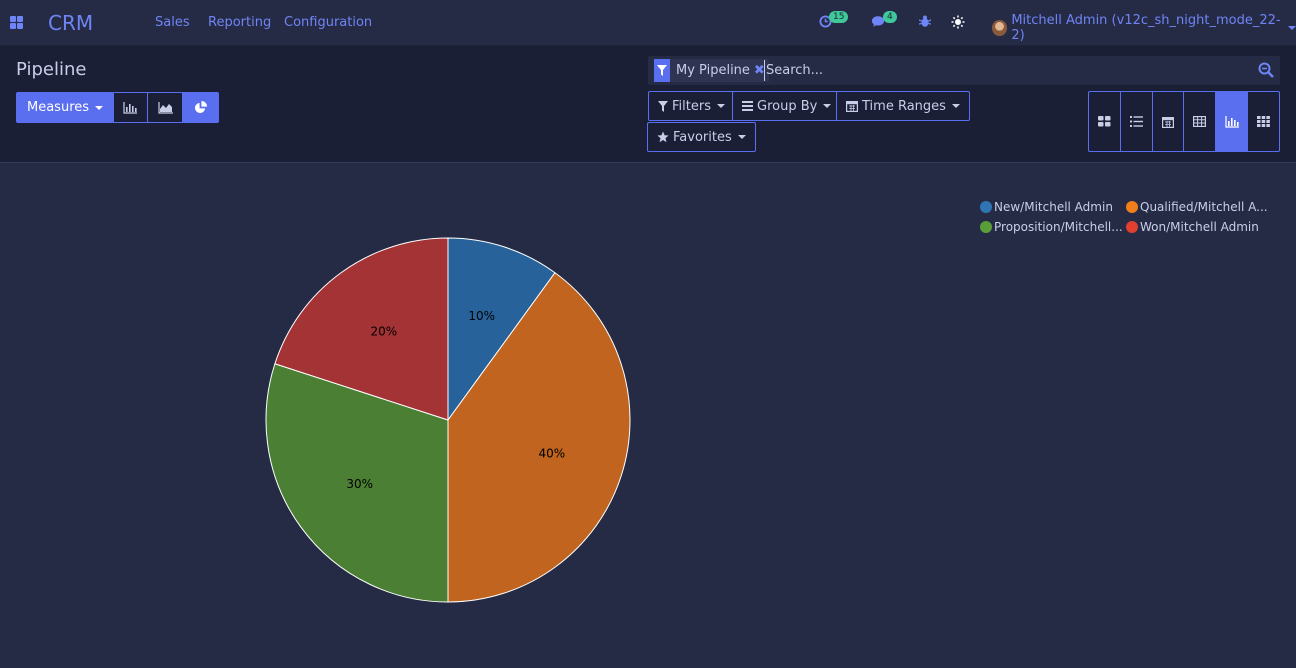 Image resolution: width=1296 pixels, height=668 pixels. Describe the element at coordinates (172, 22) in the screenshot. I see `menu-sales: Sales` at that location.